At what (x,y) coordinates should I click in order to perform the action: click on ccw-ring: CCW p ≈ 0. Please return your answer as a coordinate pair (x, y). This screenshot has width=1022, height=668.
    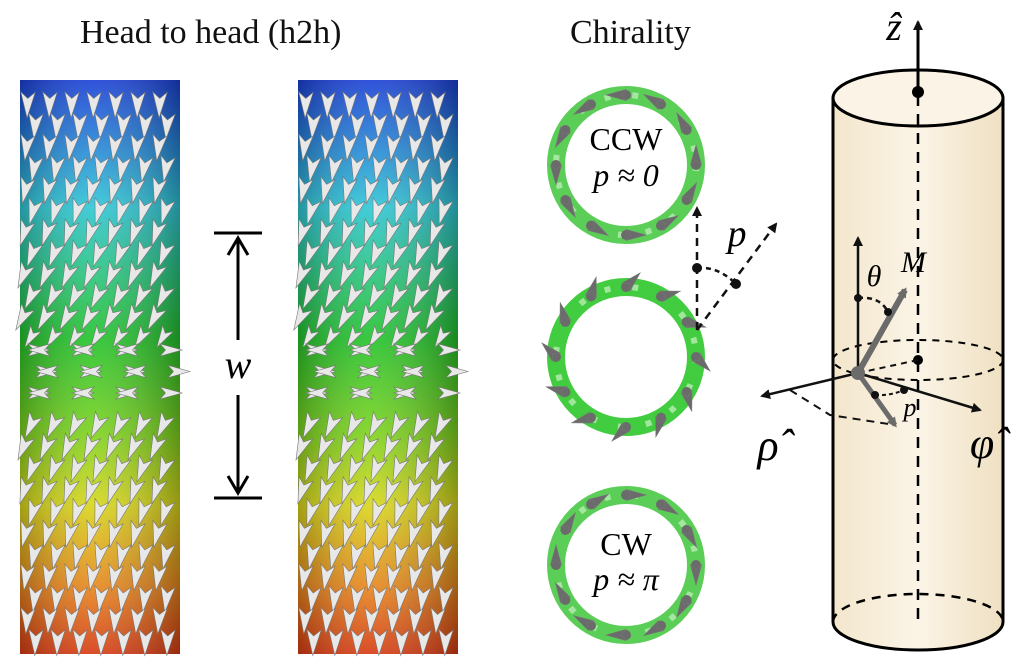
    Looking at the image, I should click on (626, 165).